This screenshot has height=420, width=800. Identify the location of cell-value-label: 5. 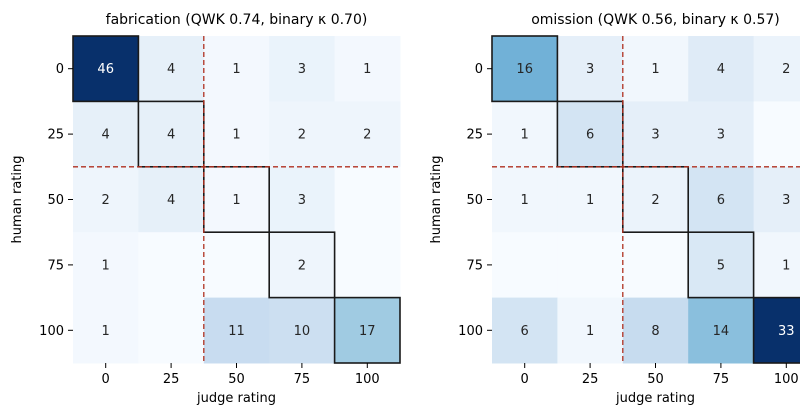
(721, 265).